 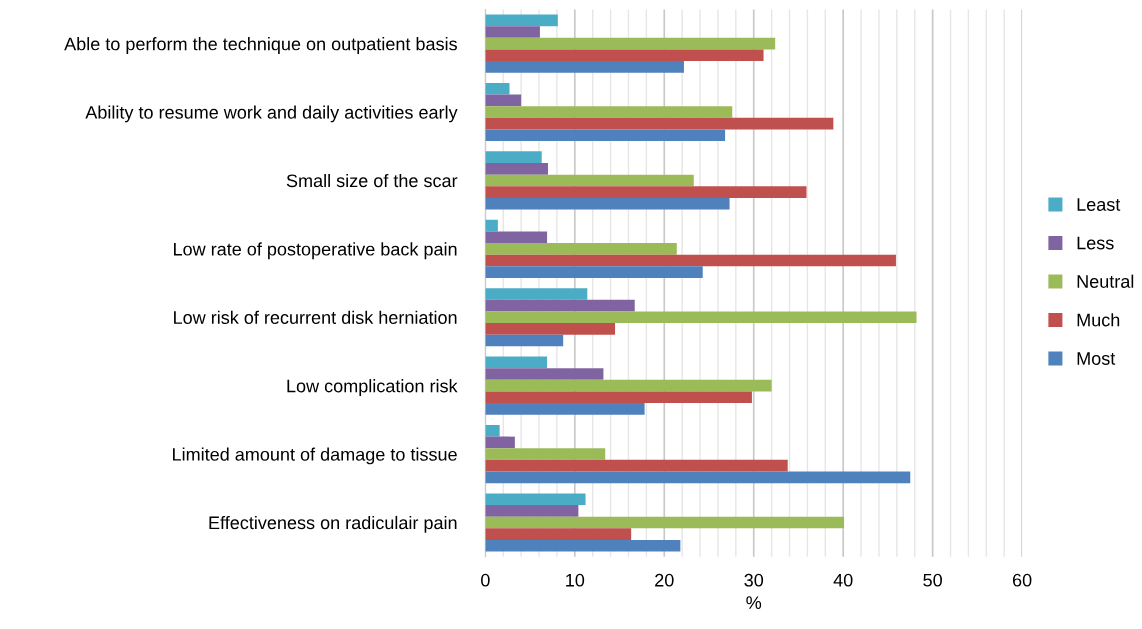 I want to click on y-tick-label: Low complication risk, so click(x=372, y=387).